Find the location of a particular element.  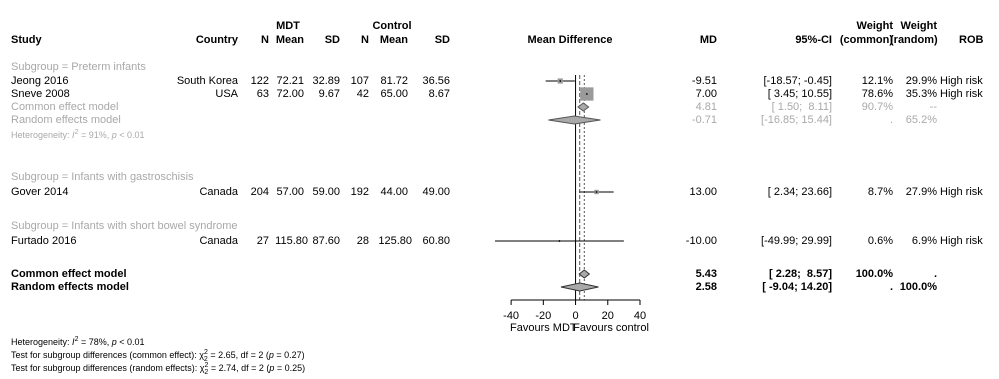

header-n-mdt: N is located at coordinates (265, 40).